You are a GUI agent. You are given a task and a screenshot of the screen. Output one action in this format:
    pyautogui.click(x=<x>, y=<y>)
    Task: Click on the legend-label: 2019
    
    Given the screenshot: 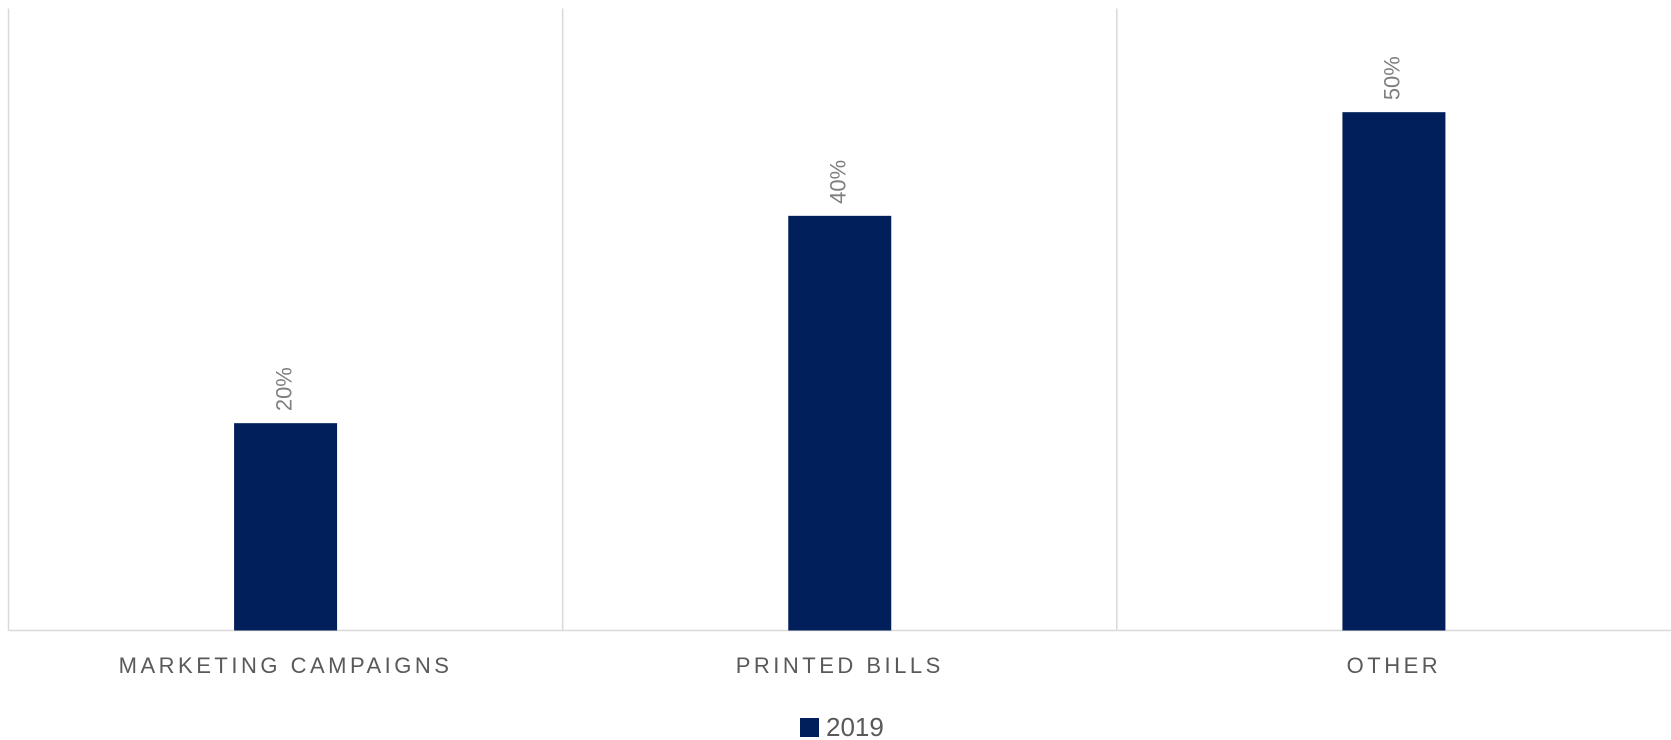 What is the action you would take?
    pyautogui.click(x=855, y=726)
    